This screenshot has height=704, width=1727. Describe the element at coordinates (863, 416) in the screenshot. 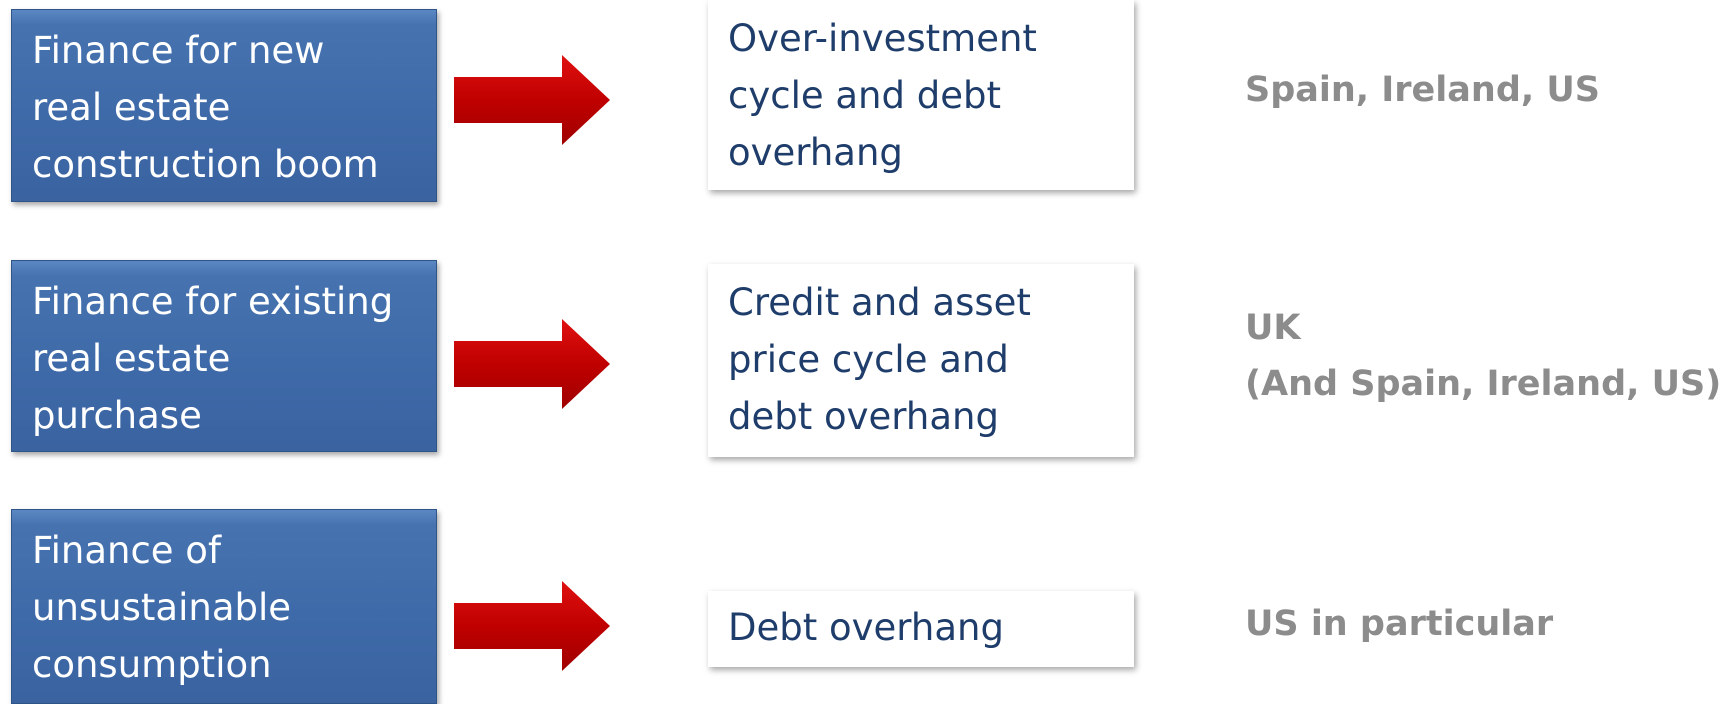

I see `effect-text: debt overhang` at that location.